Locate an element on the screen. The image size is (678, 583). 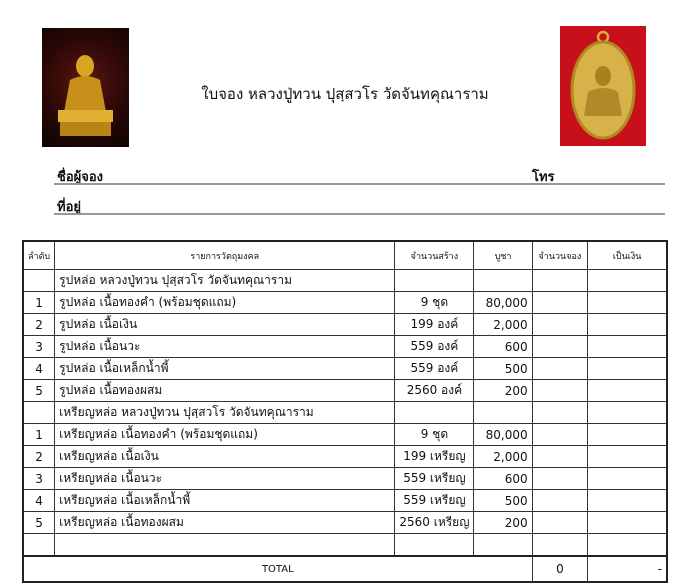
table-row: 3 รูปหล่อ เนื้อนวะ 559 องค์ 600 is located at coordinates (345, 346).